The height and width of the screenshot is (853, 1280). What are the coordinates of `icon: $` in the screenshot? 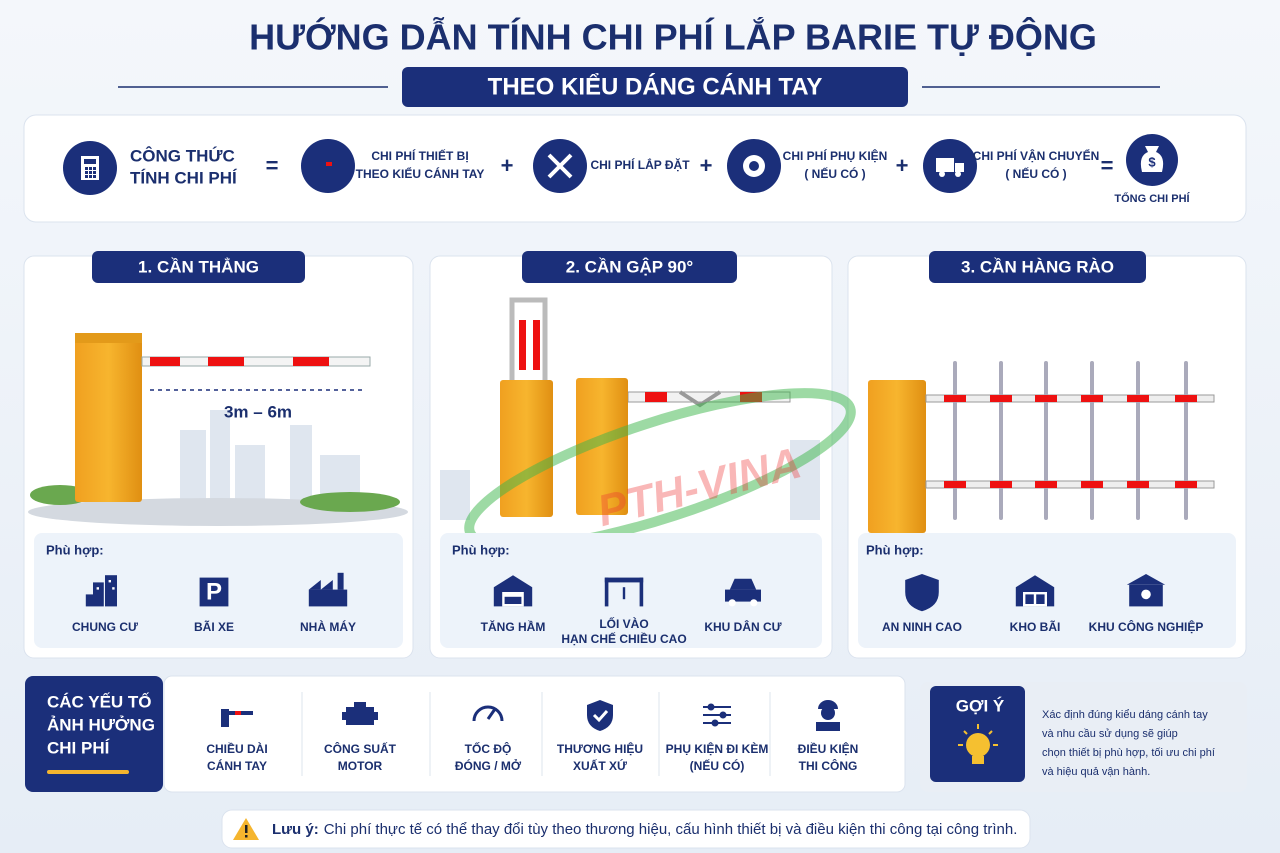 It's located at (1152, 159).